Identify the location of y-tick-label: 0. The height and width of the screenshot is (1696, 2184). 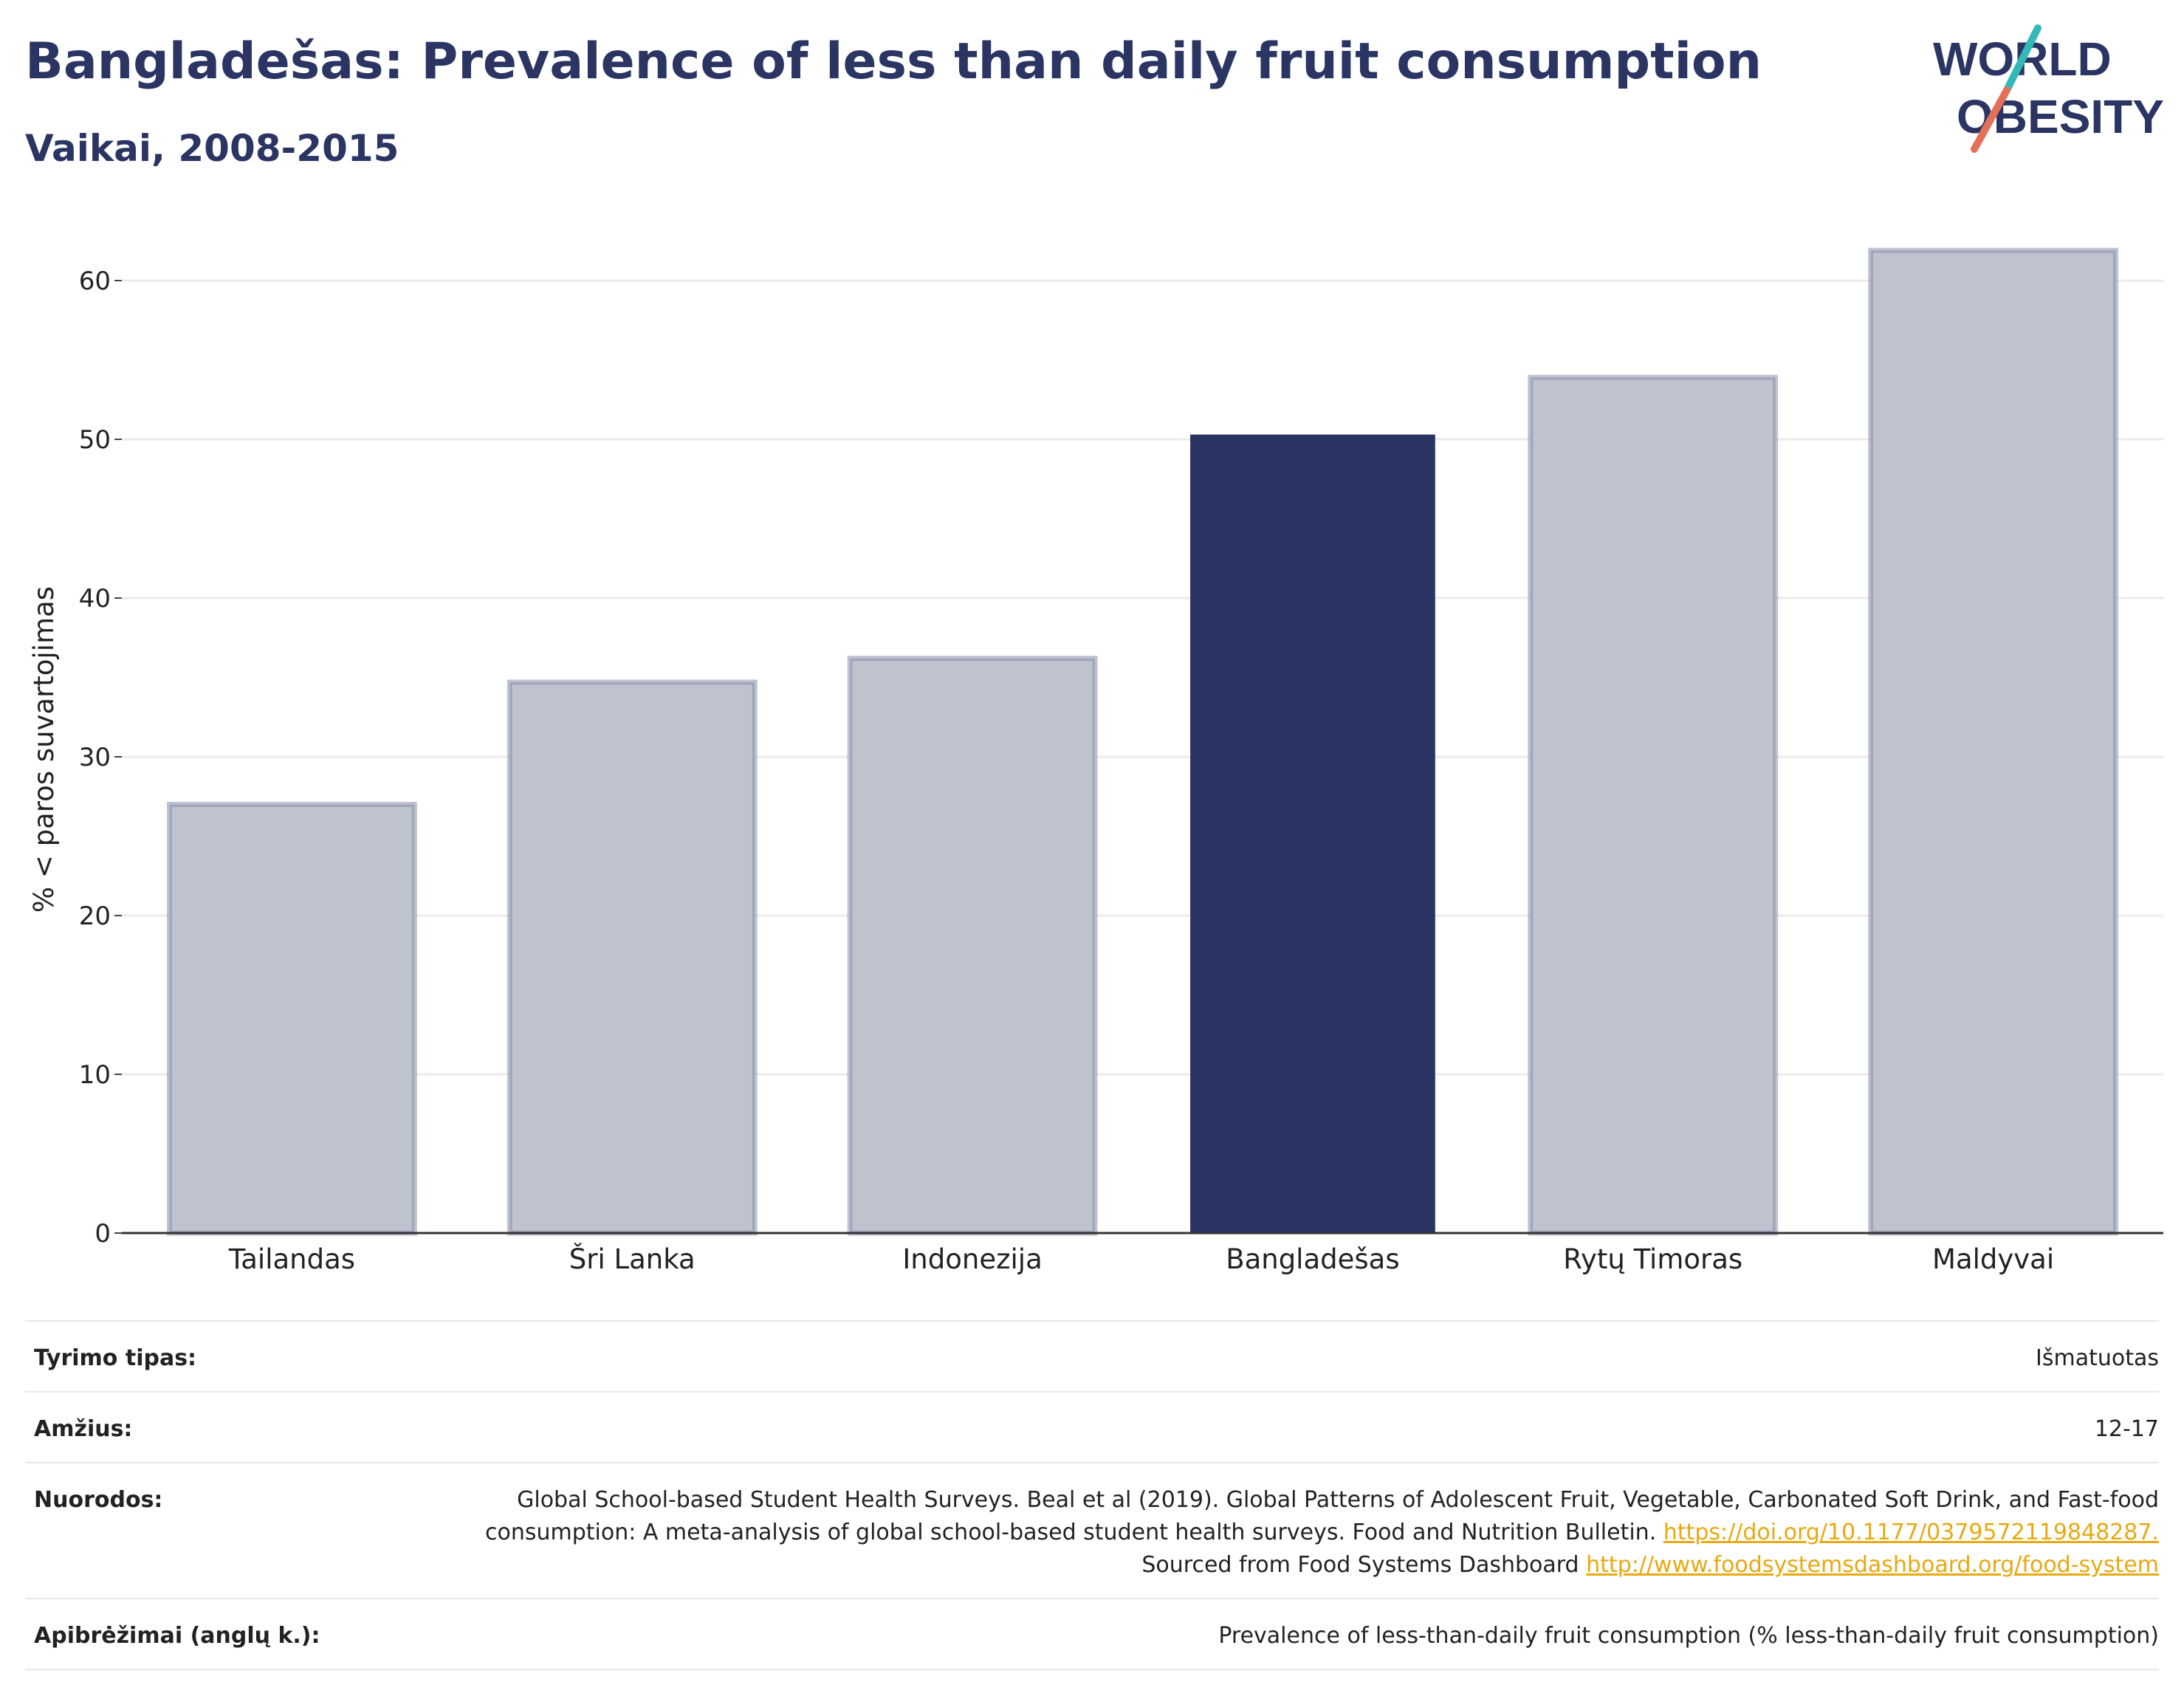
(103, 1234).